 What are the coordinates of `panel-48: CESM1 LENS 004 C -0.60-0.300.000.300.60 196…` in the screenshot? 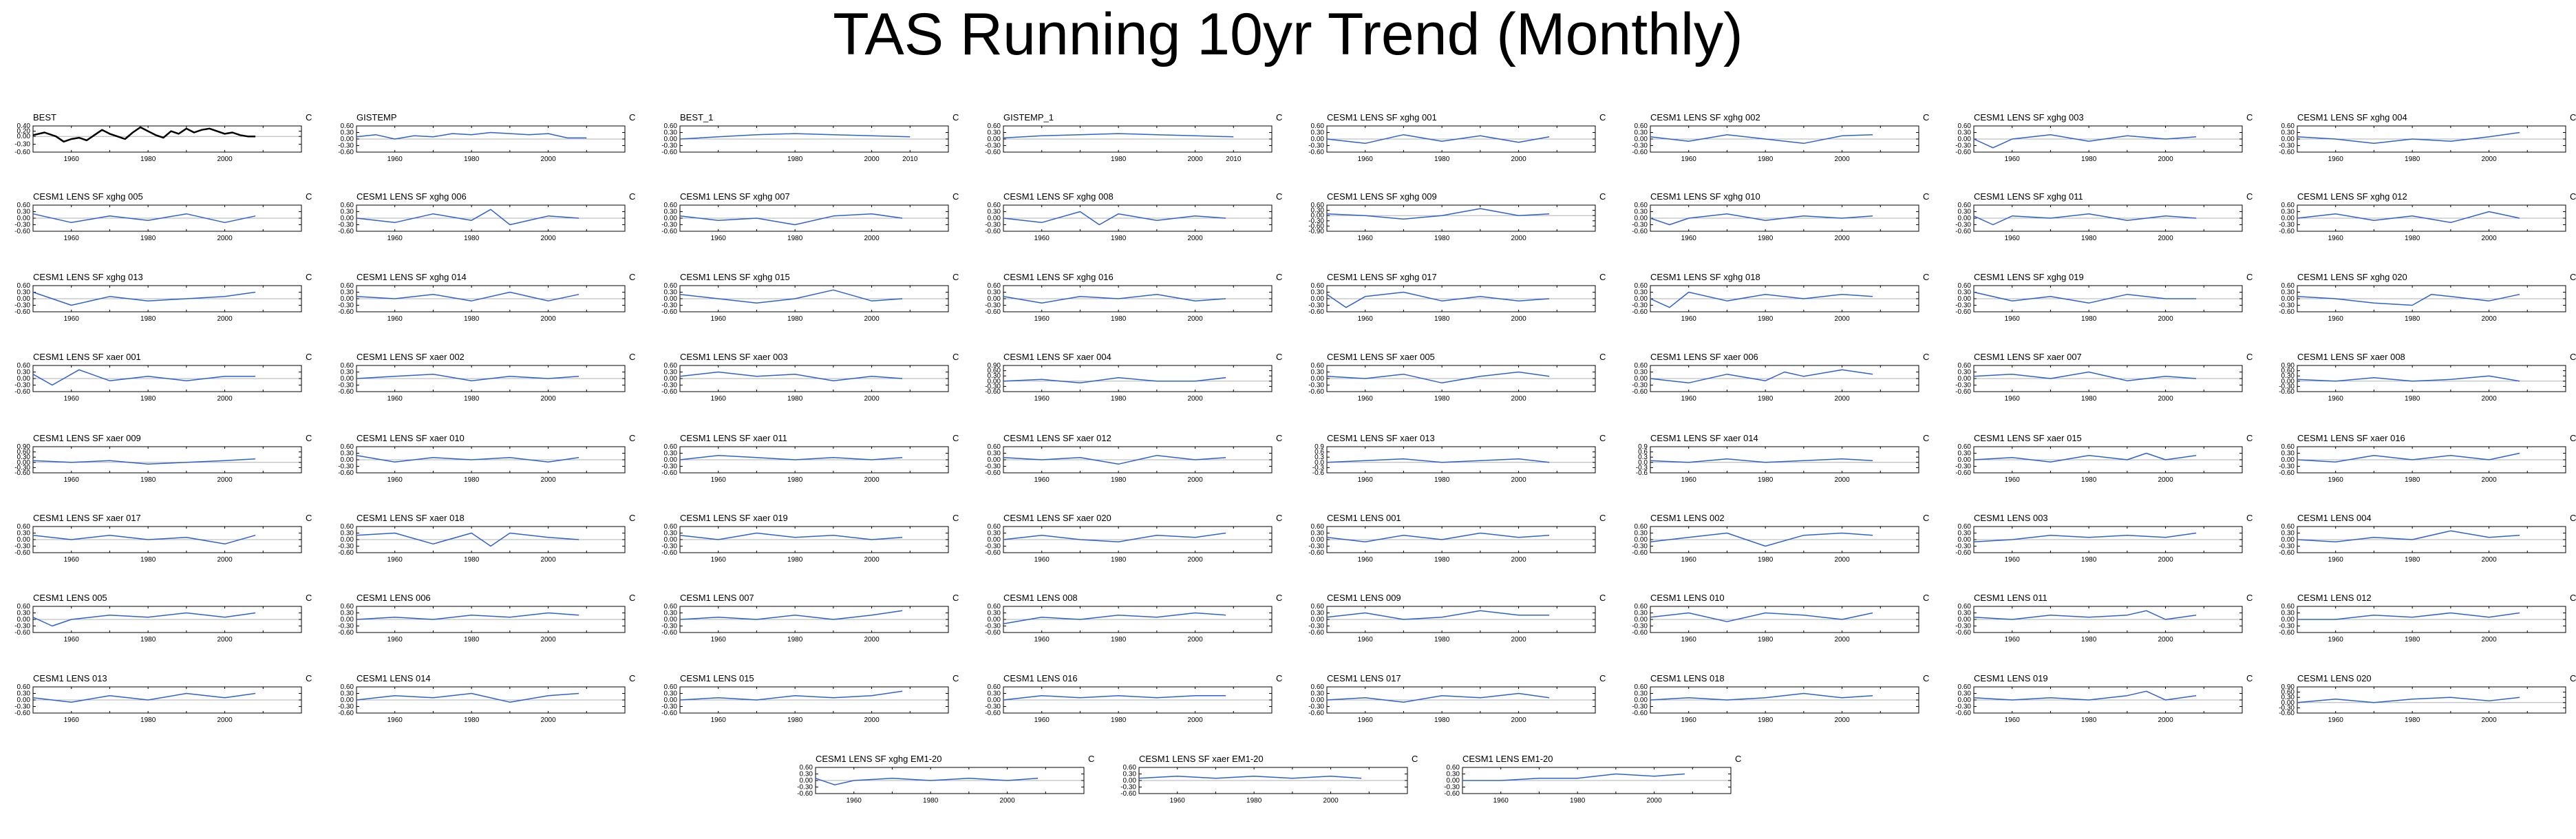 It's located at (2427, 538).